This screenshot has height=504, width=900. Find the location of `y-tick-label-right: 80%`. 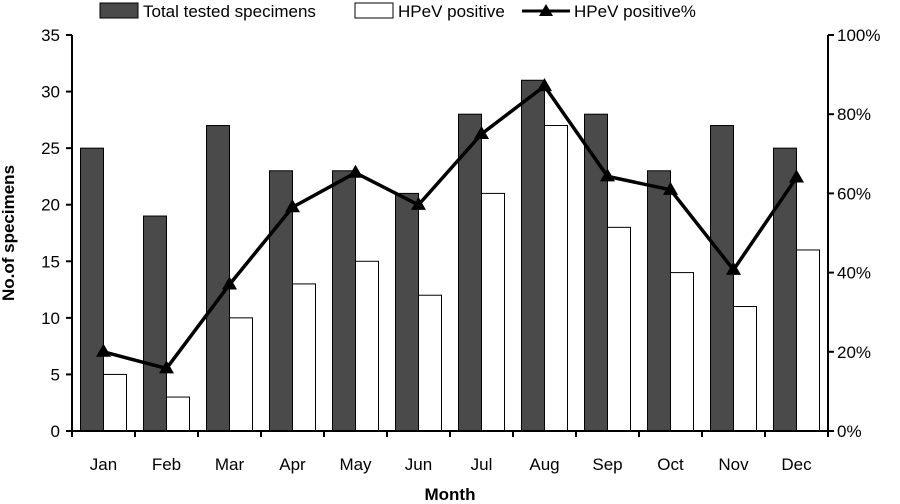

y-tick-label-right: 80% is located at coordinates (854, 114).